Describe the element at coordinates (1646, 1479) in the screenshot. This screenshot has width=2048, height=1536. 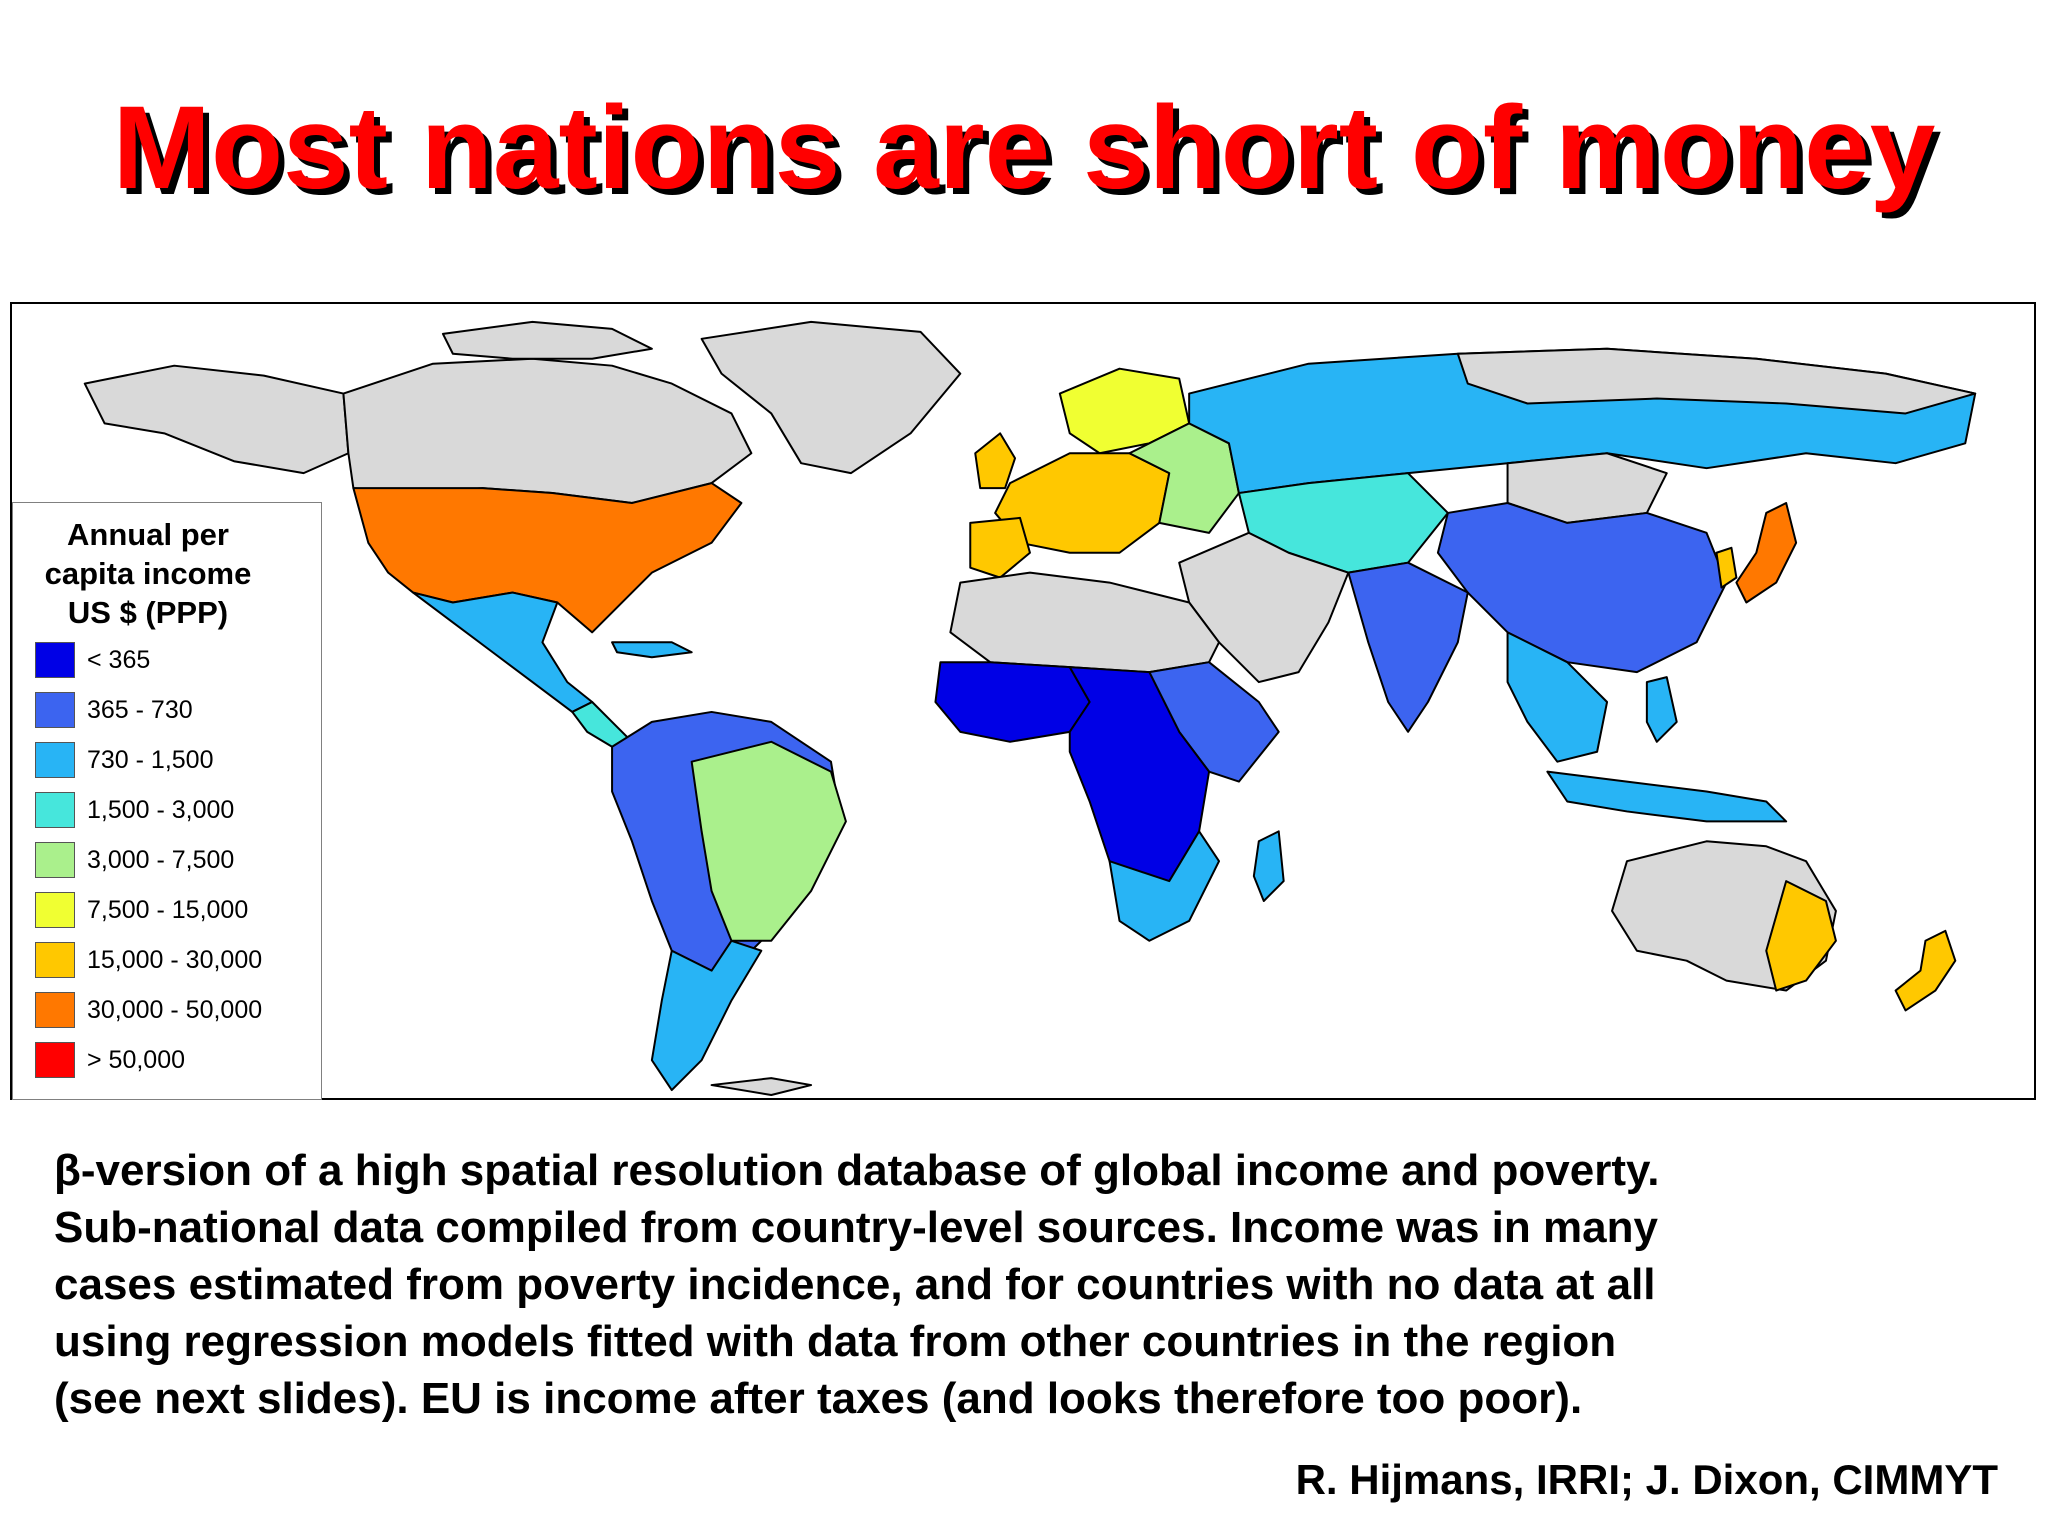
I see `author-credit: R. Hijmans, IRRI; J. Dixon, CIMMYT` at that location.